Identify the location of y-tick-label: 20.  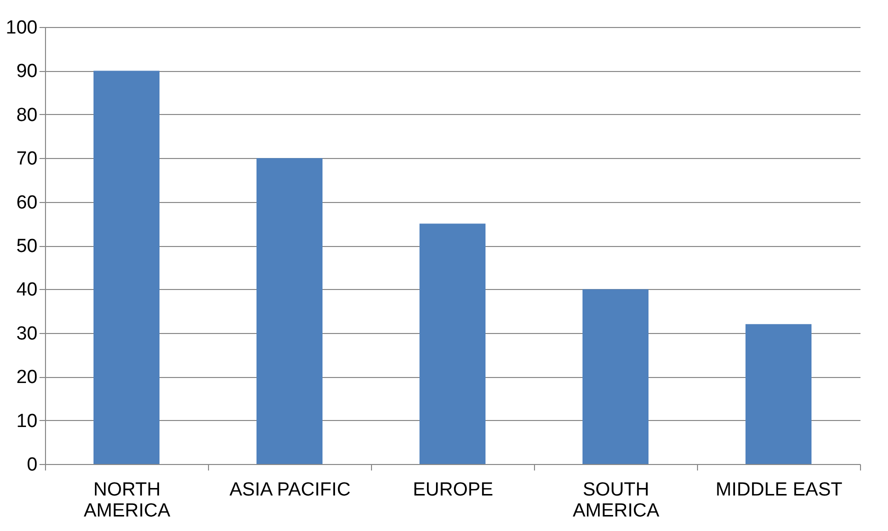
(27, 377).